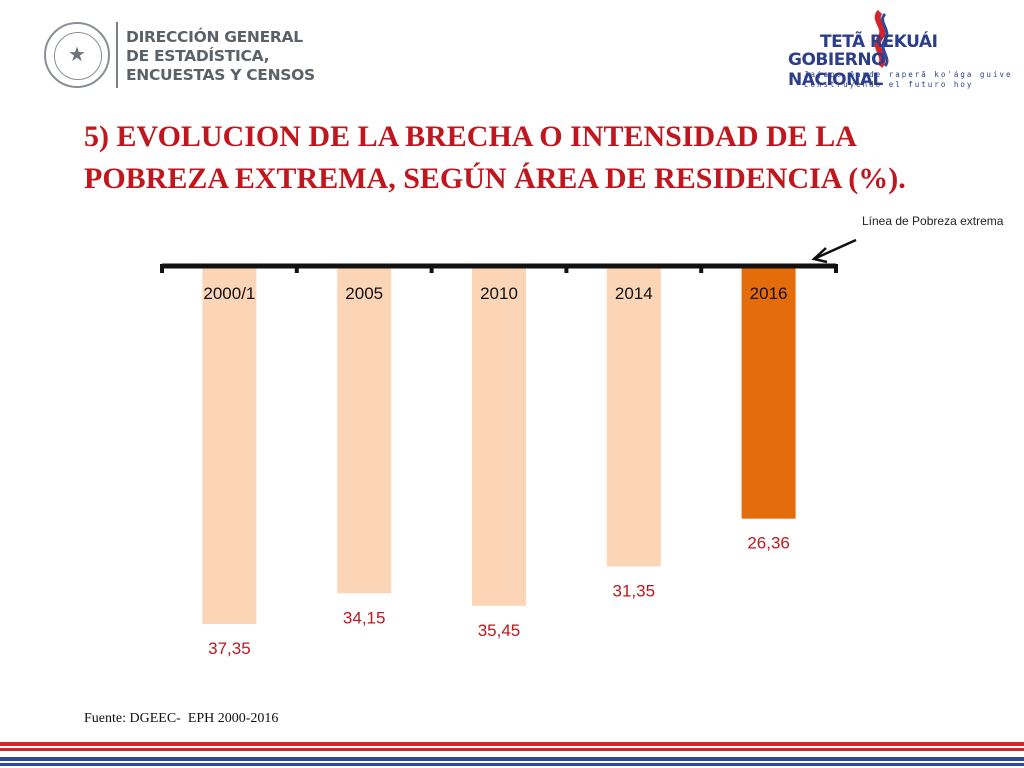  Describe the element at coordinates (881, 39) in the screenshot. I see `flag-swoosh-icon` at that location.